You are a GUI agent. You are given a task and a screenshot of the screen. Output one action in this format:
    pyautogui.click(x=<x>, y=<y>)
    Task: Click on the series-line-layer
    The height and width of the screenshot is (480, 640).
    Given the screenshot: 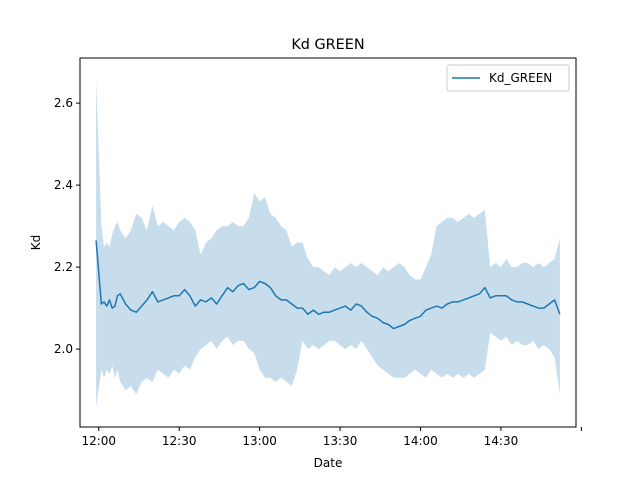 What is the action you would take?
    pyautogui.click(x=328, y=285)
    